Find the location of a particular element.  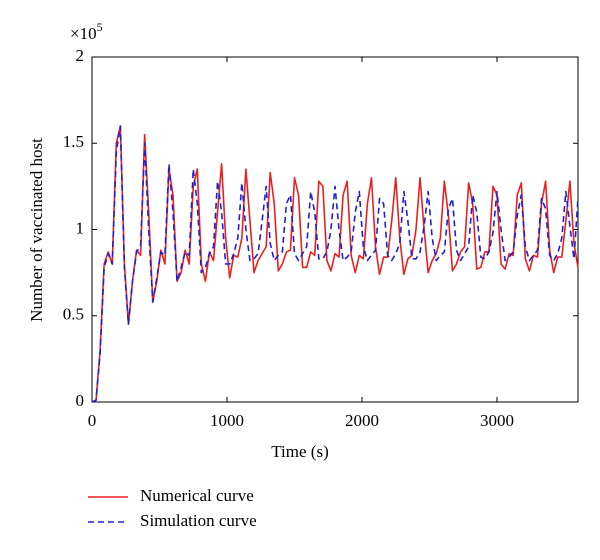

y-tick-label: 1.5 is located at coordinates (73, 141).